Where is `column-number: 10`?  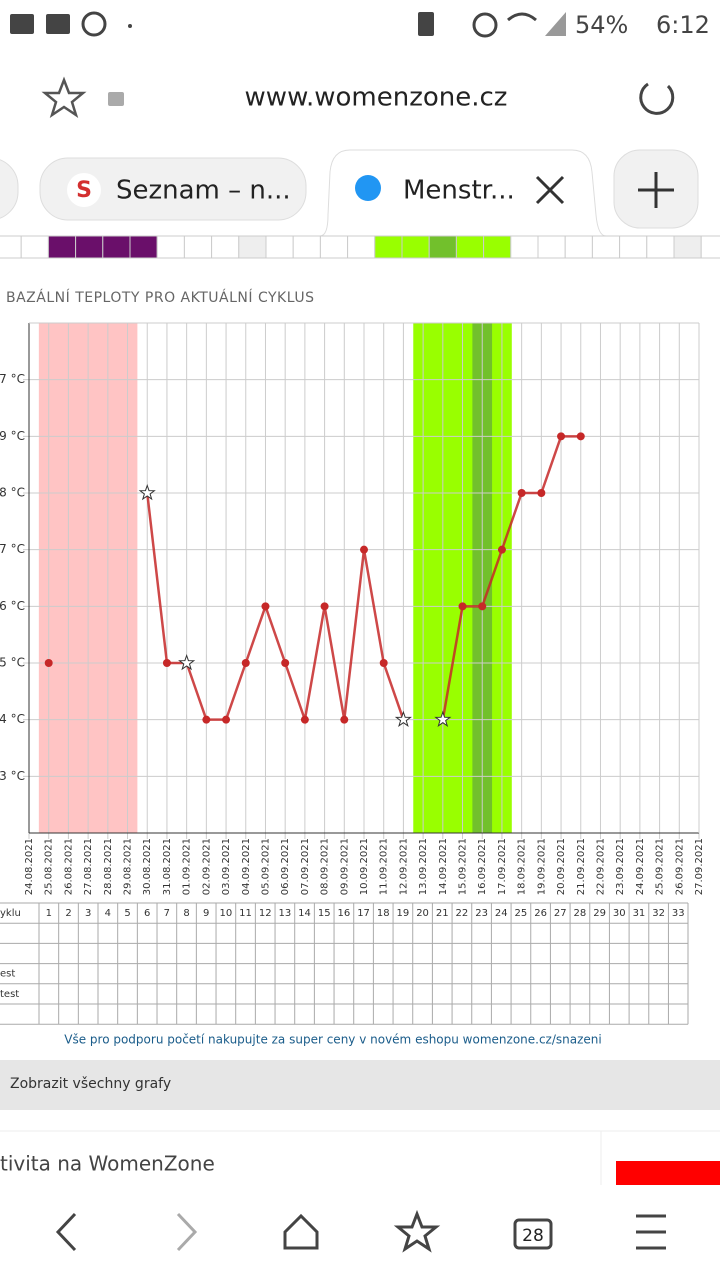 column-number: 10 is located at coordinates (225, 913).